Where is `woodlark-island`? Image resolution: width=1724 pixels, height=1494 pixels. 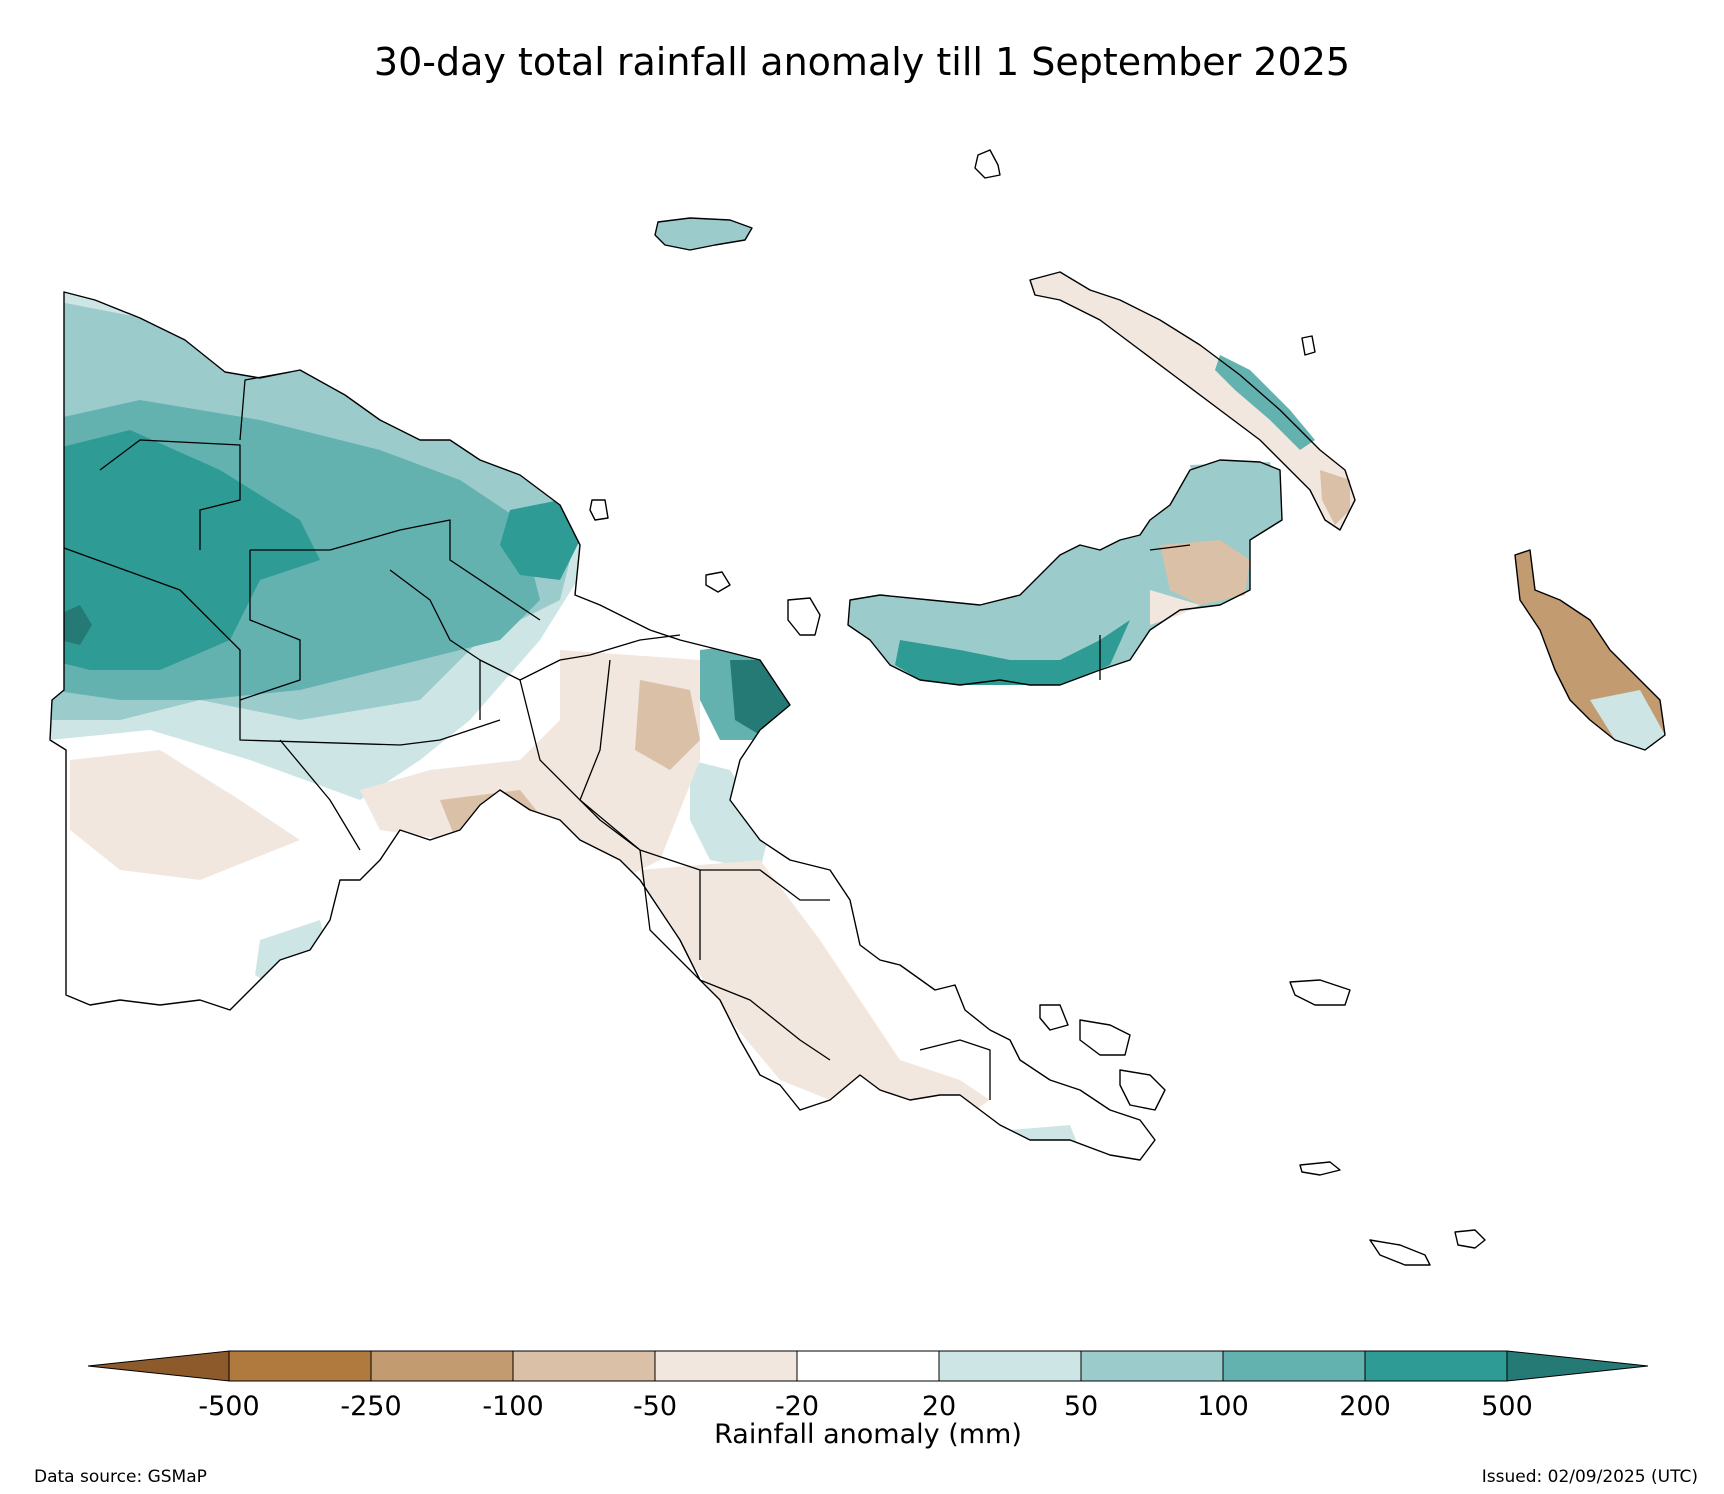 woodlark-island is located at coordinates (1320, 992).